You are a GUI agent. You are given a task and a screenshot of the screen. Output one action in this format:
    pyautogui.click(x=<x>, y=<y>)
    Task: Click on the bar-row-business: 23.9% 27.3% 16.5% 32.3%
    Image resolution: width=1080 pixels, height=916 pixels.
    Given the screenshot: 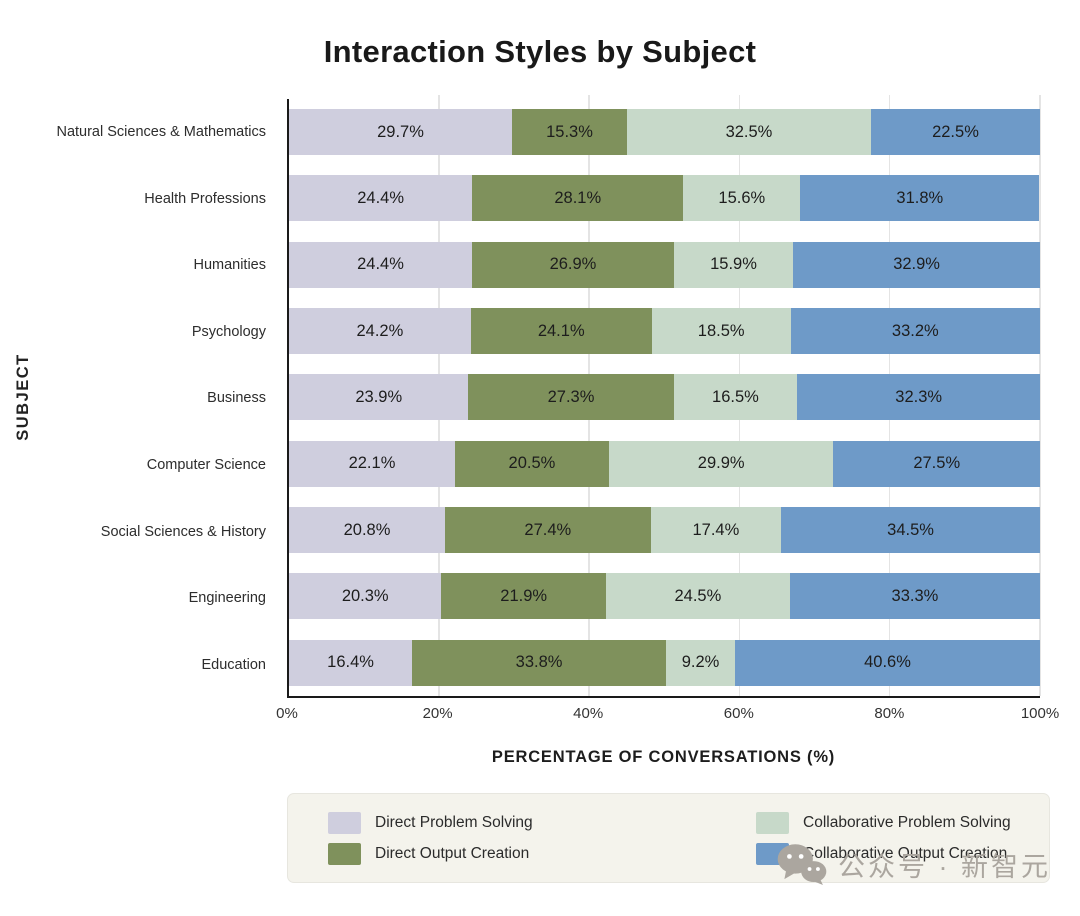 What is the action you would take?
    pyautogui.click(x=664, y=397)
    